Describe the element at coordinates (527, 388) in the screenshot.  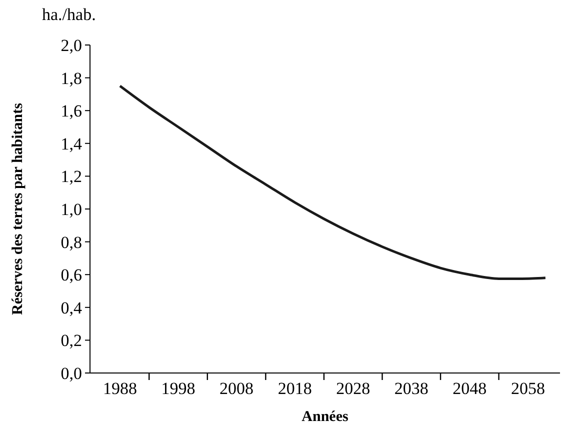
I see `x-tick-label: 2058` at that location.